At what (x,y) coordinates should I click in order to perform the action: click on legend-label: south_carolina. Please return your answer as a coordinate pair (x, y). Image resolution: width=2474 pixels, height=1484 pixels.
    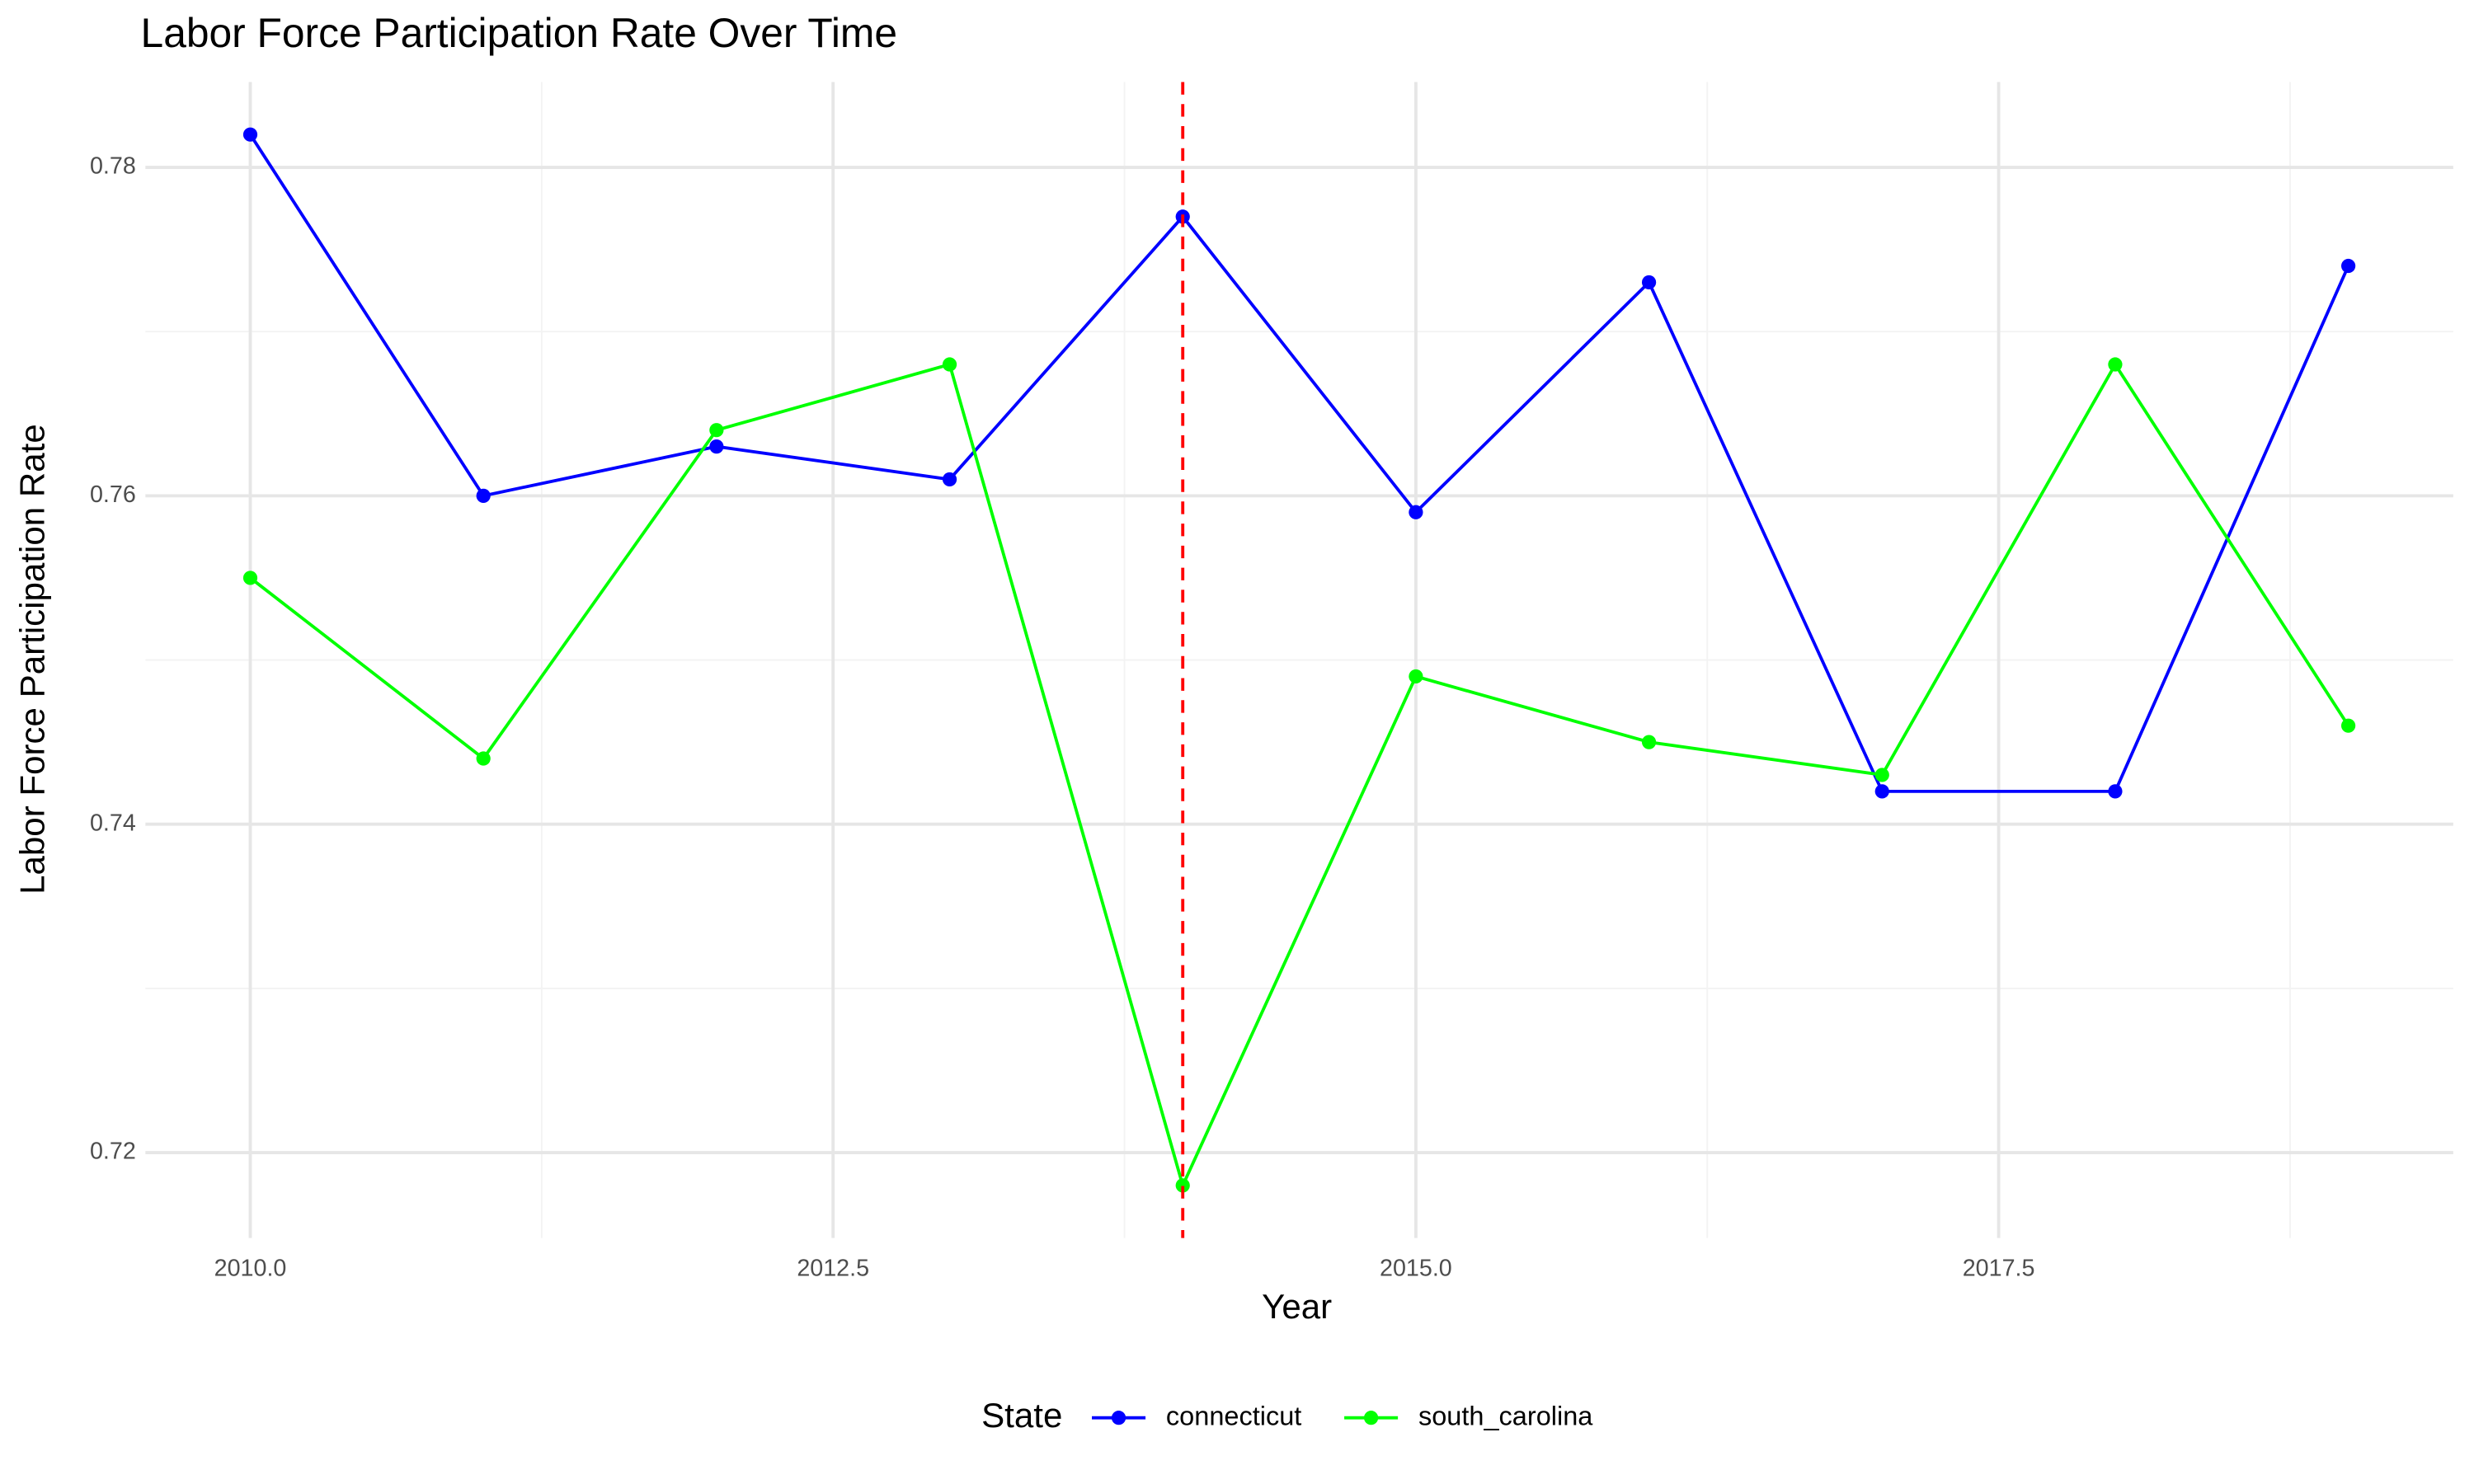
    Looking at the image, I should click on (1505, 1415).